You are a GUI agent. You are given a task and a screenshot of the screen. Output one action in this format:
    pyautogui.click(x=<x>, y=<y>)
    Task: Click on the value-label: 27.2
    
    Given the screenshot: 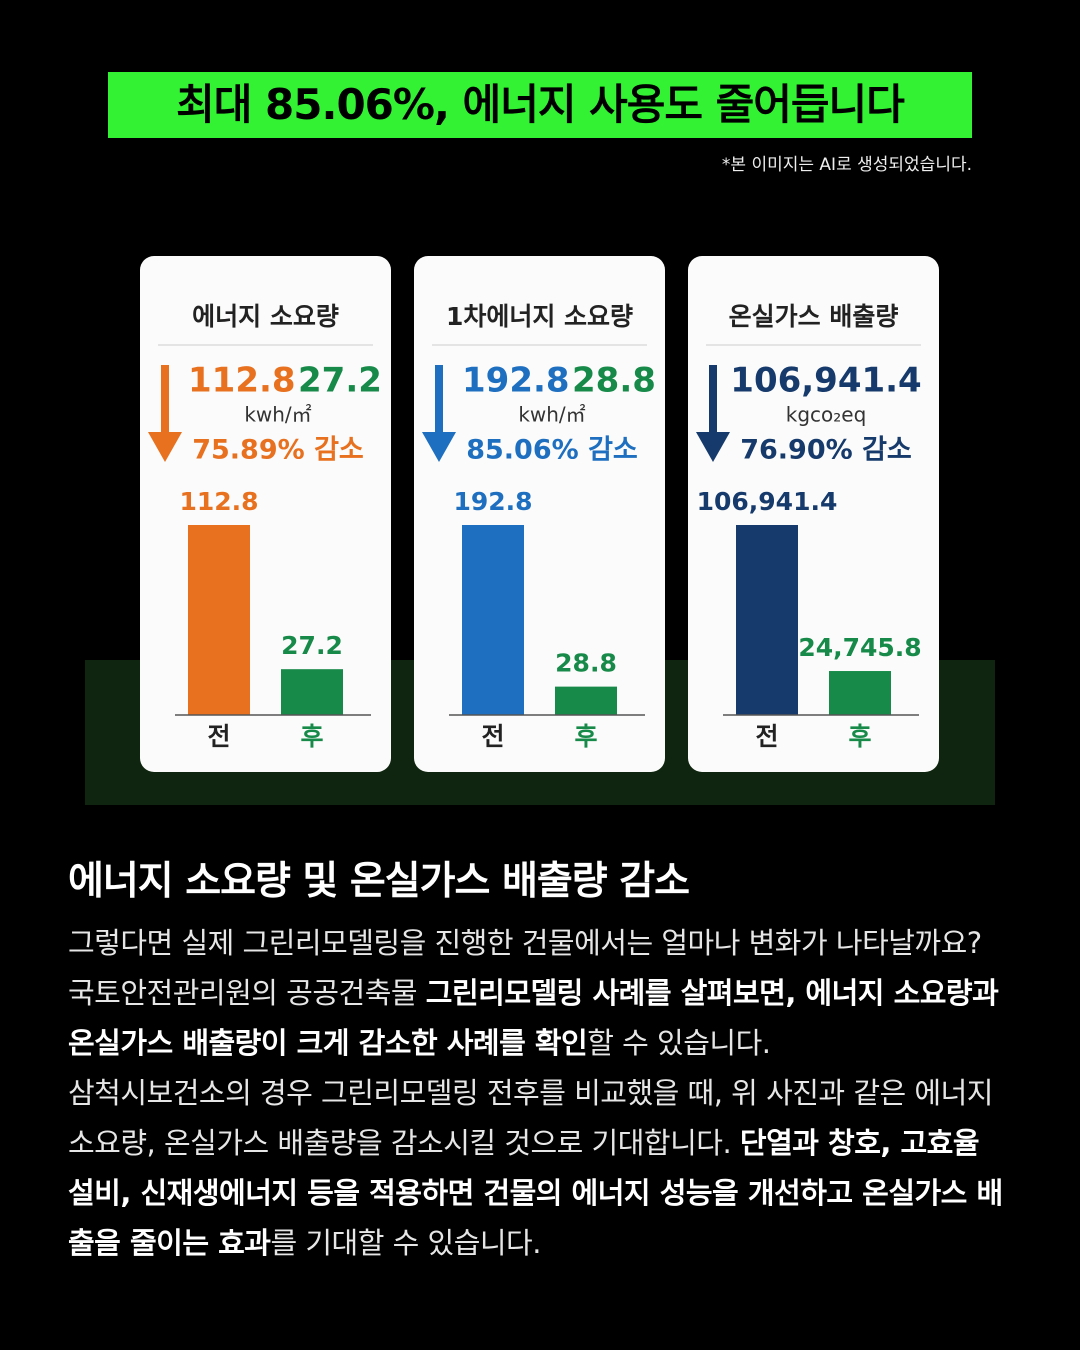 What is the action you would take?
    pyautogui.click(x=312, y=645)
    